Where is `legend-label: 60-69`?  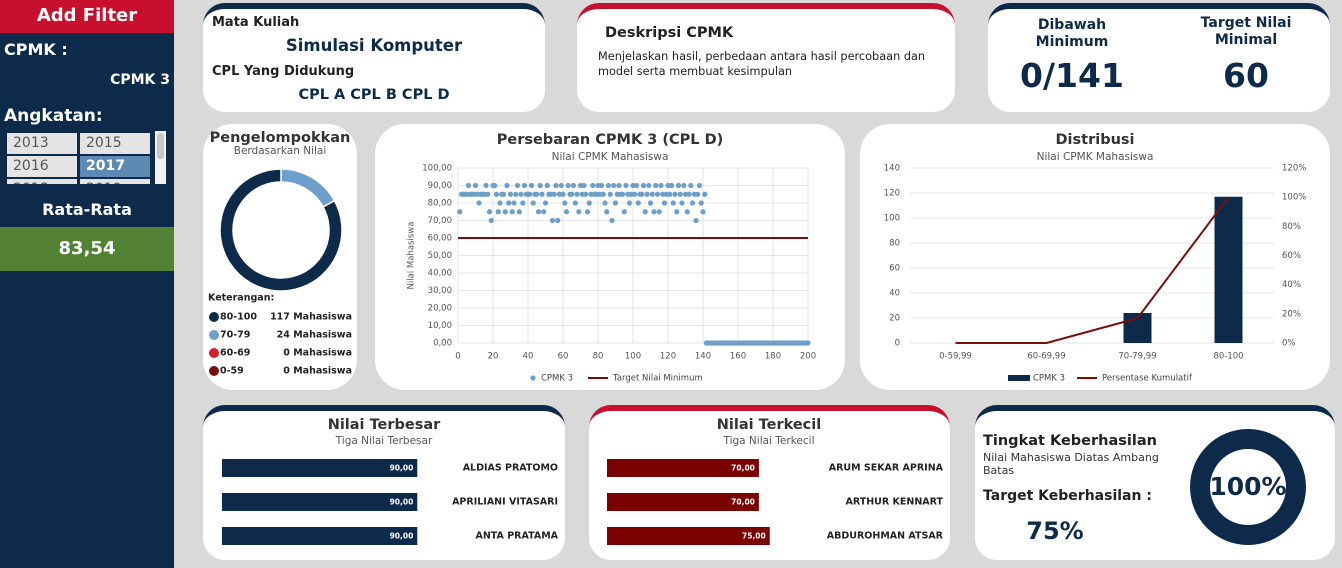
legend-label: 60-69 is located at coordinates (235, 353).